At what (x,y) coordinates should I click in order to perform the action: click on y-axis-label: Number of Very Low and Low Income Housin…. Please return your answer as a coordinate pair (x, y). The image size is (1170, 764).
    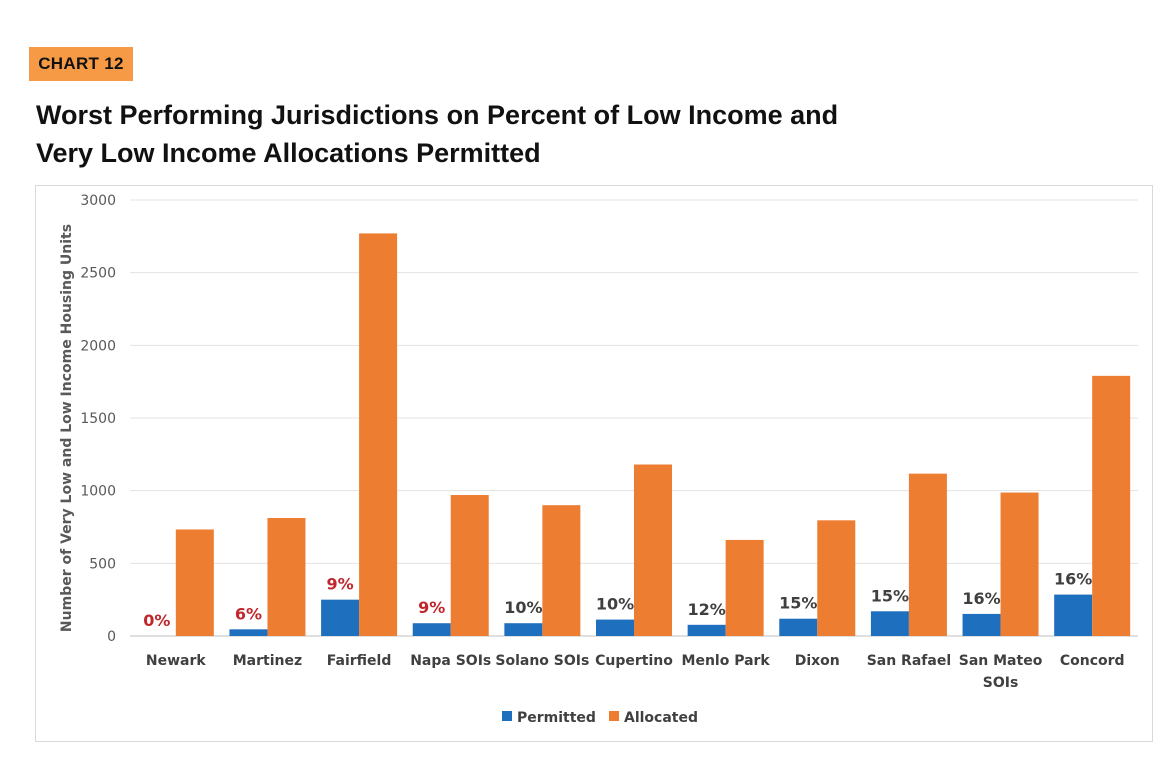
    Looking at the image, I should click on (67, 428).